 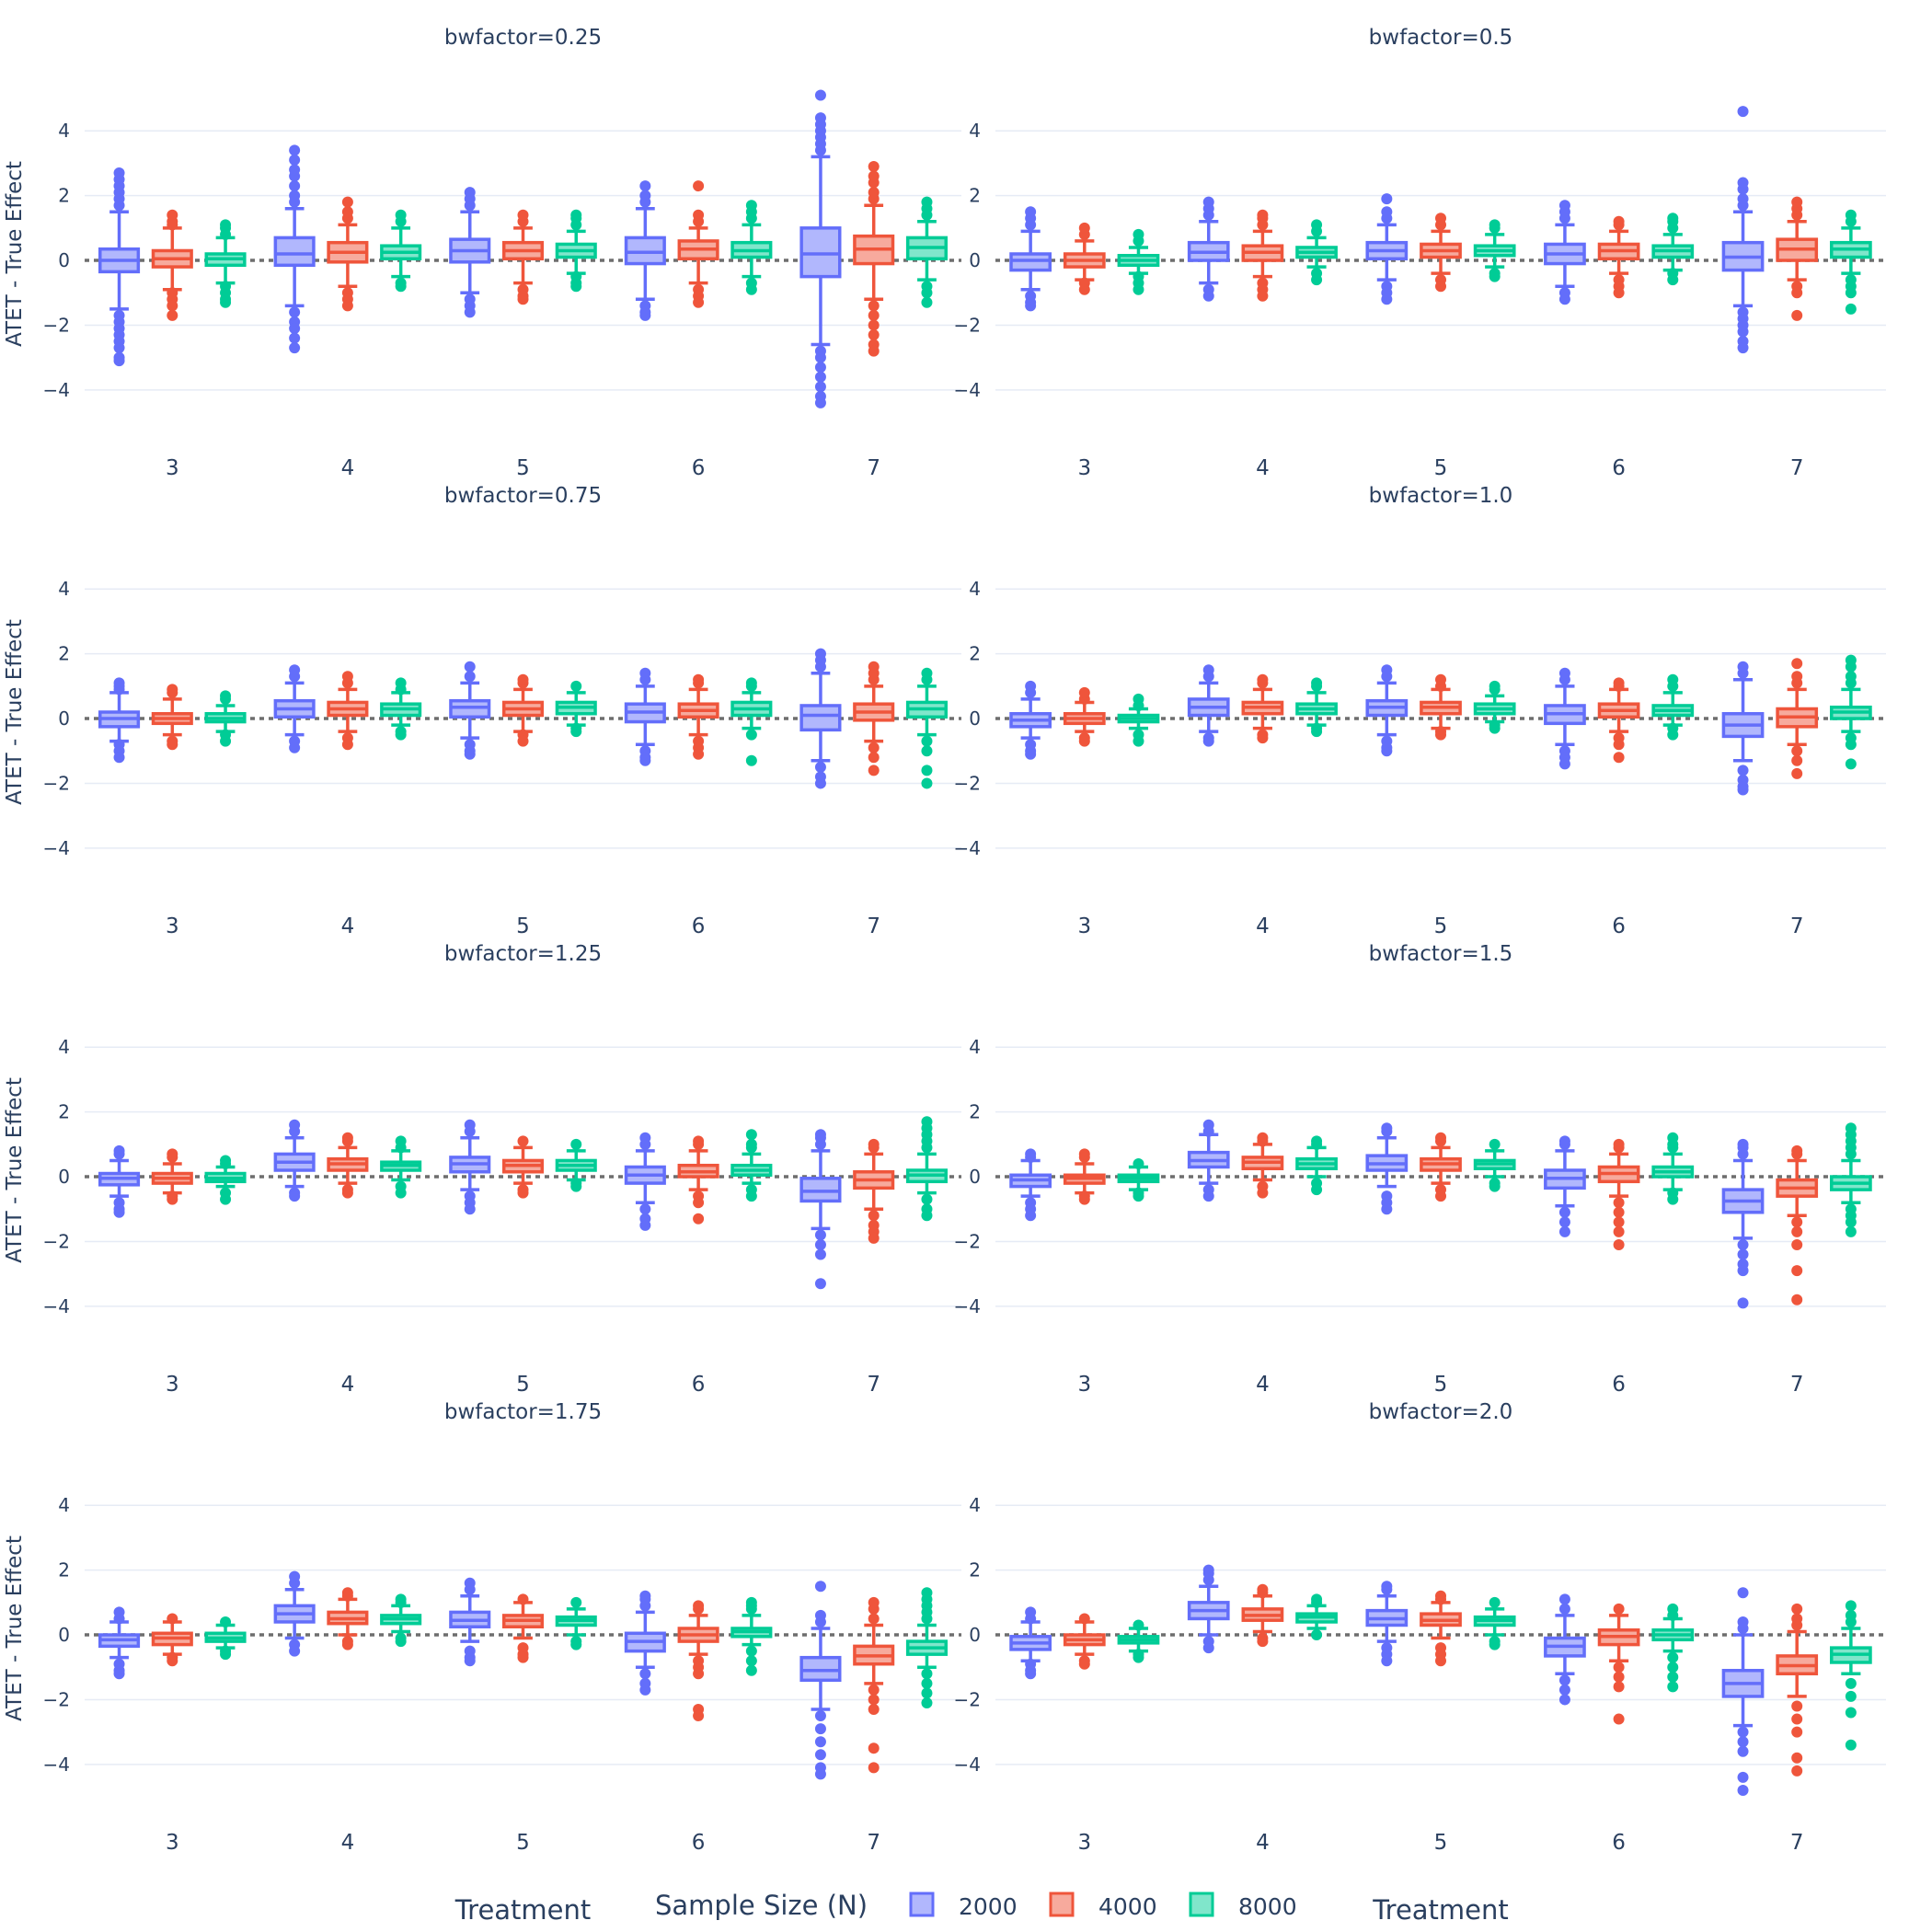 I want to click on y-tick-label: −2, so click(x=968, y=325).